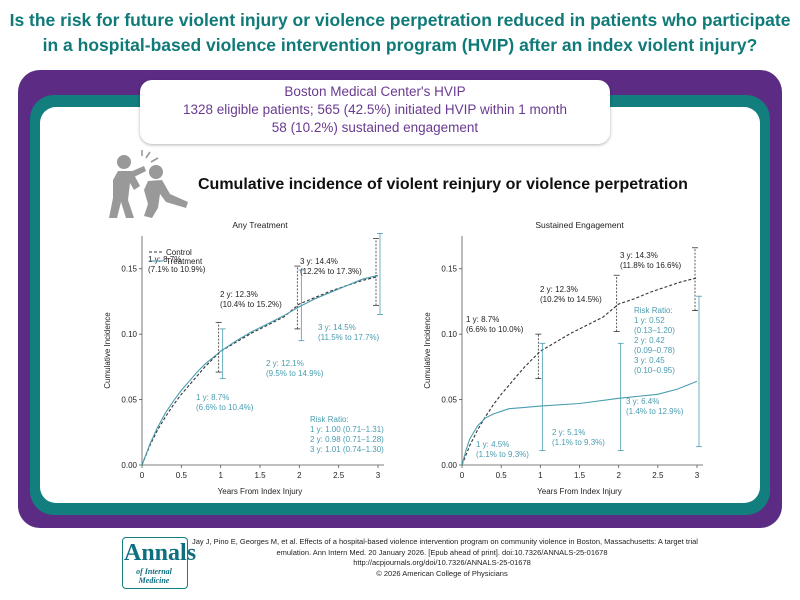 The width and height of the screenshot is (800, 600). I want to click on chart-2-y-tick-label: 0.00, so click(449, 465).